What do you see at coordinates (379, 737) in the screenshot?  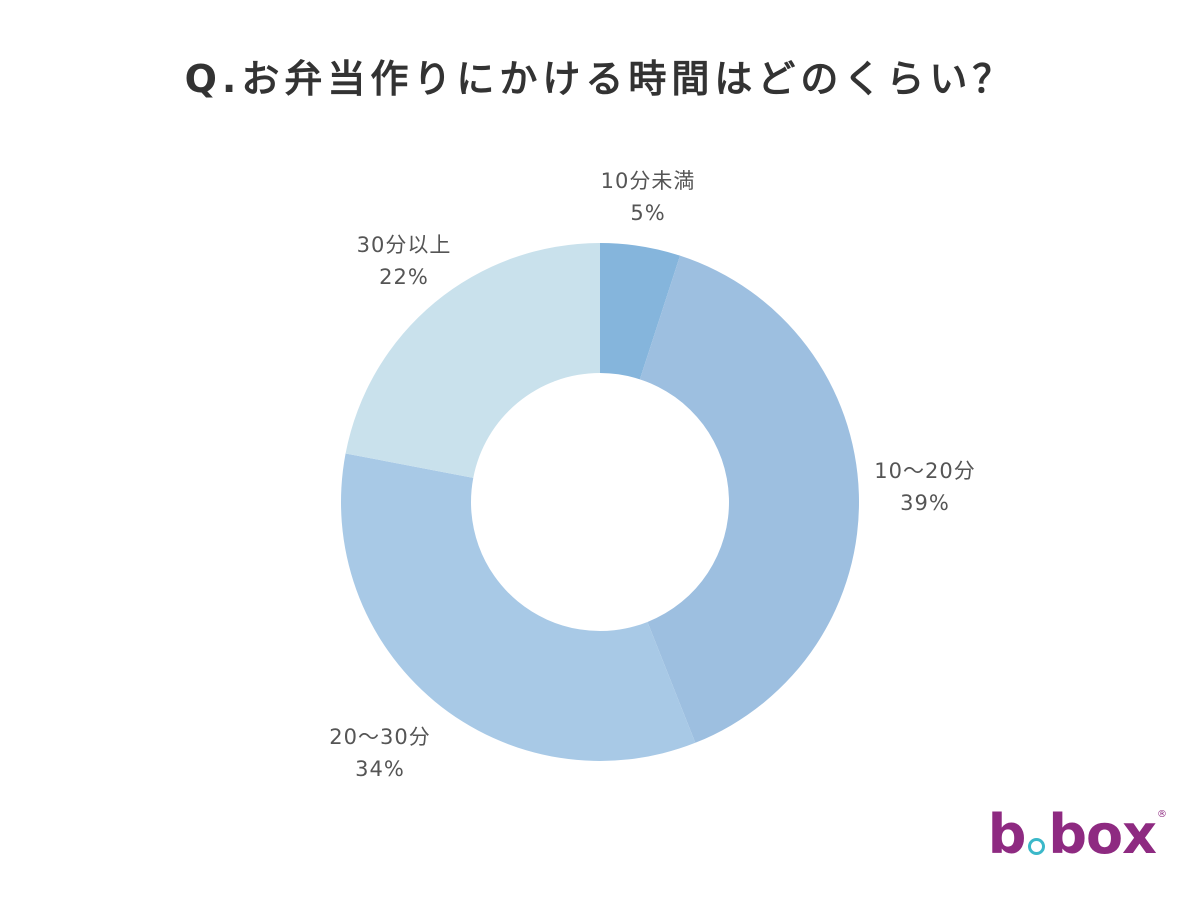 I see `slice-label-3: 20～30分` at bounding box center [379, 737].